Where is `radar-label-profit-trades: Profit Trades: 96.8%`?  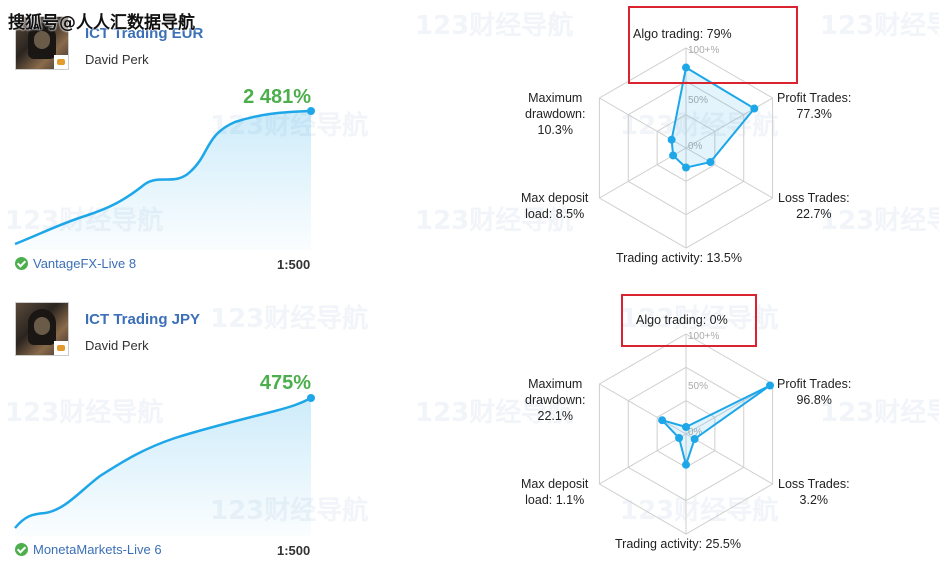
radar-label-profit-trades: Profit Trades: 96.8% is located at coordinates (814, 392).